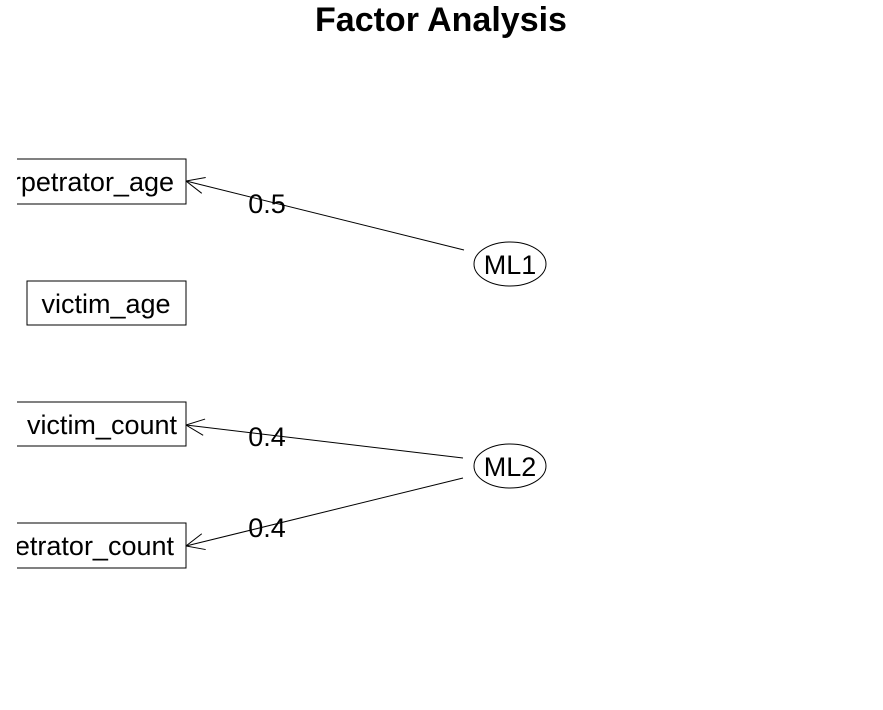  Describe the element at coordinates (267, 204) in the screenshot. I see `loading-label-ml1-perpetrator-age: 0.5` at that location.